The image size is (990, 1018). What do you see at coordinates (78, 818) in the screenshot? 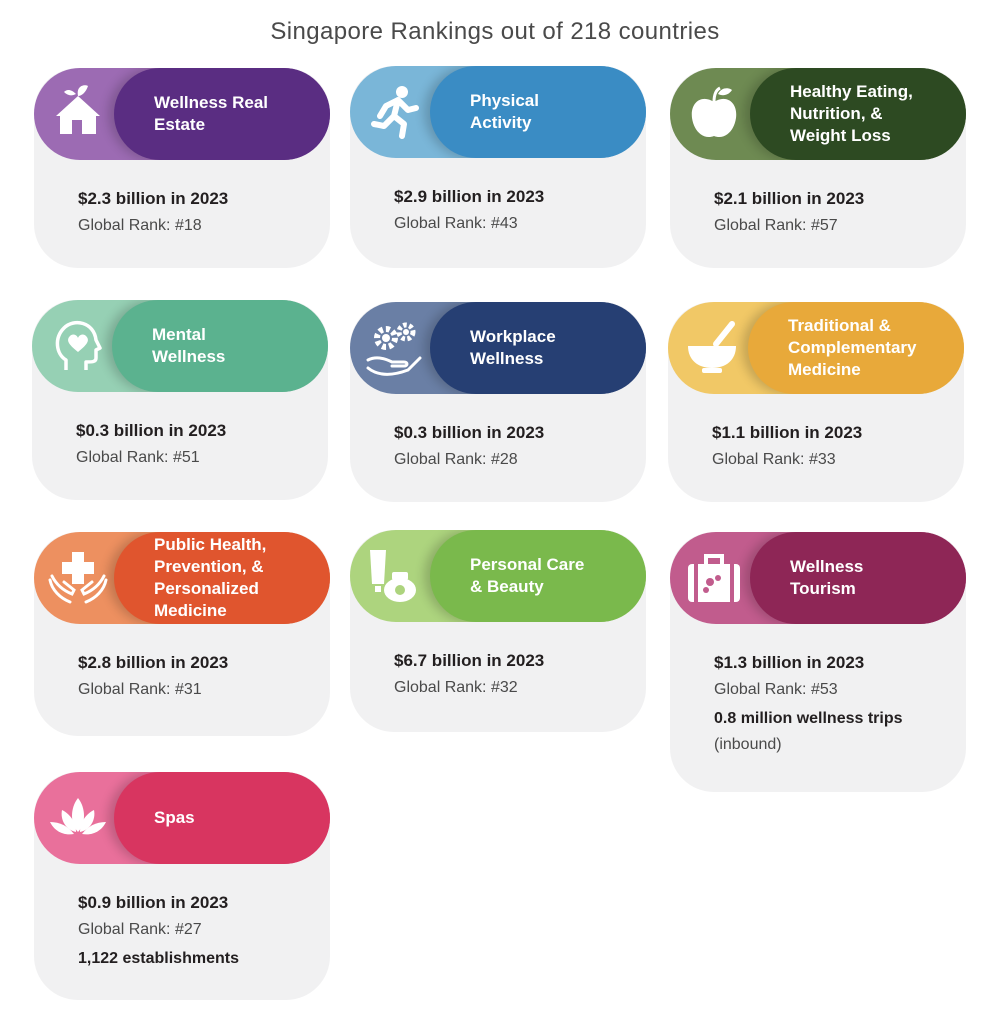
I see `lotus-icon` at bounding box center [78, 818].